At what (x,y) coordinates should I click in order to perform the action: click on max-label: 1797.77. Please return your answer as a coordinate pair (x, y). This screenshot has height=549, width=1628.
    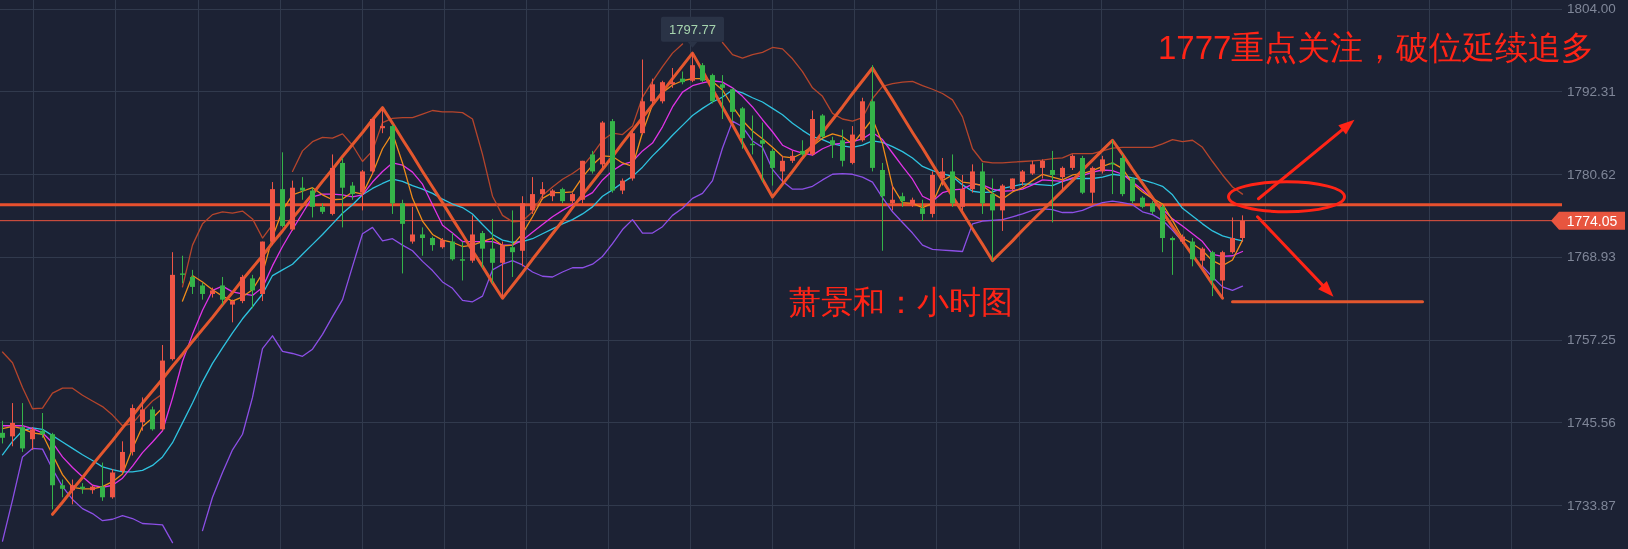
    Looking at the image, I should click on (692, 32).